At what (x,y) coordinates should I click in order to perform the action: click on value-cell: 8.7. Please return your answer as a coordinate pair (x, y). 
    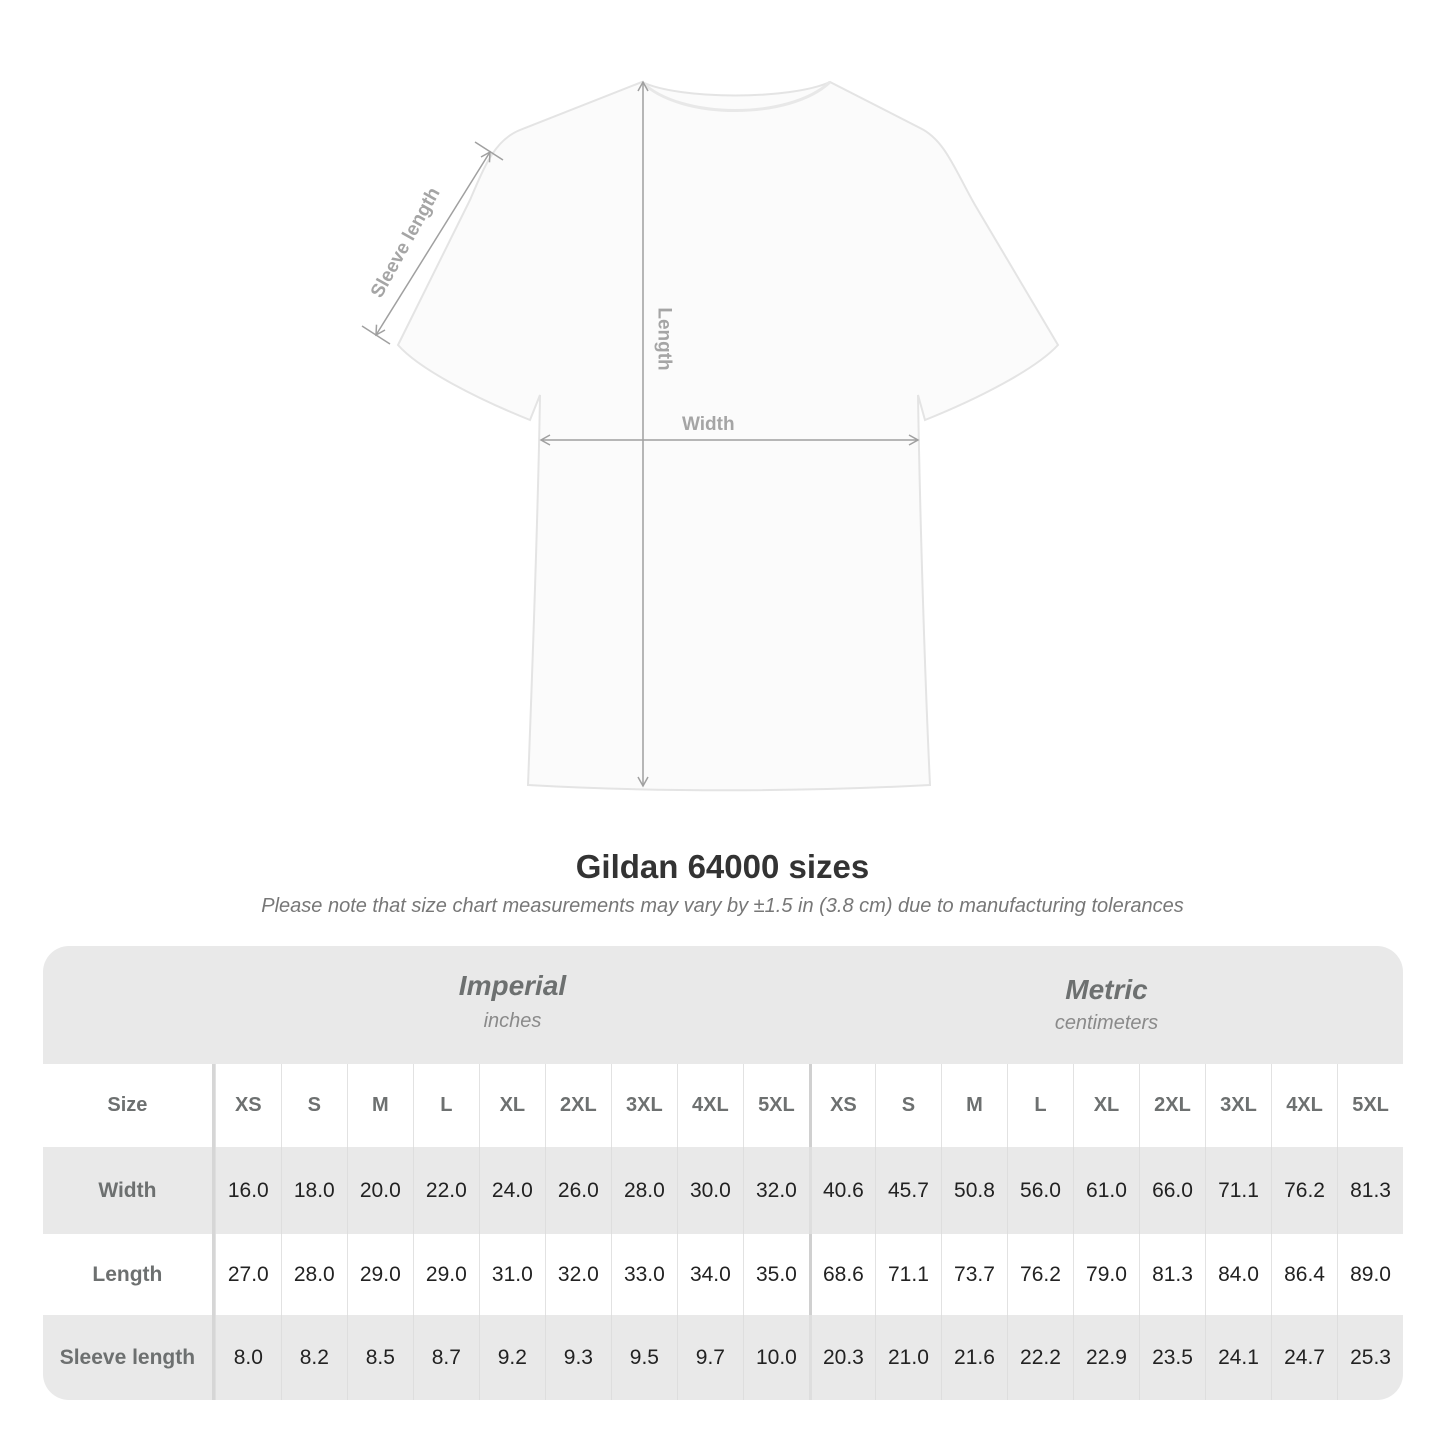
    Looking at the image, I should click on (445, 1357).